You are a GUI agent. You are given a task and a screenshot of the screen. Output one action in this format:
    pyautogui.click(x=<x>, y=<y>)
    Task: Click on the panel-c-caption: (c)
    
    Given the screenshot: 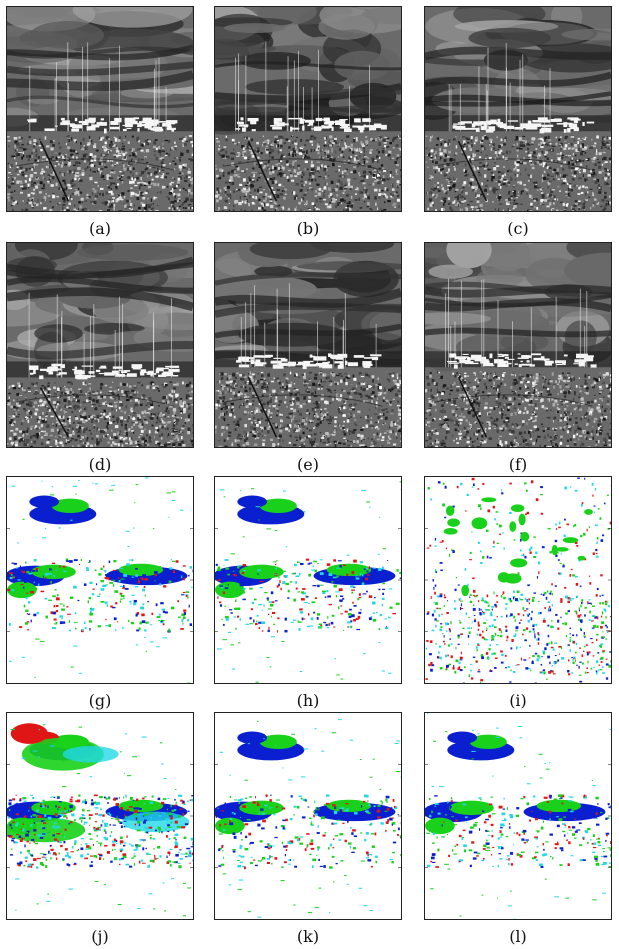 What is the action you would take?
    pyautogui.click(x=518, y=228)
    